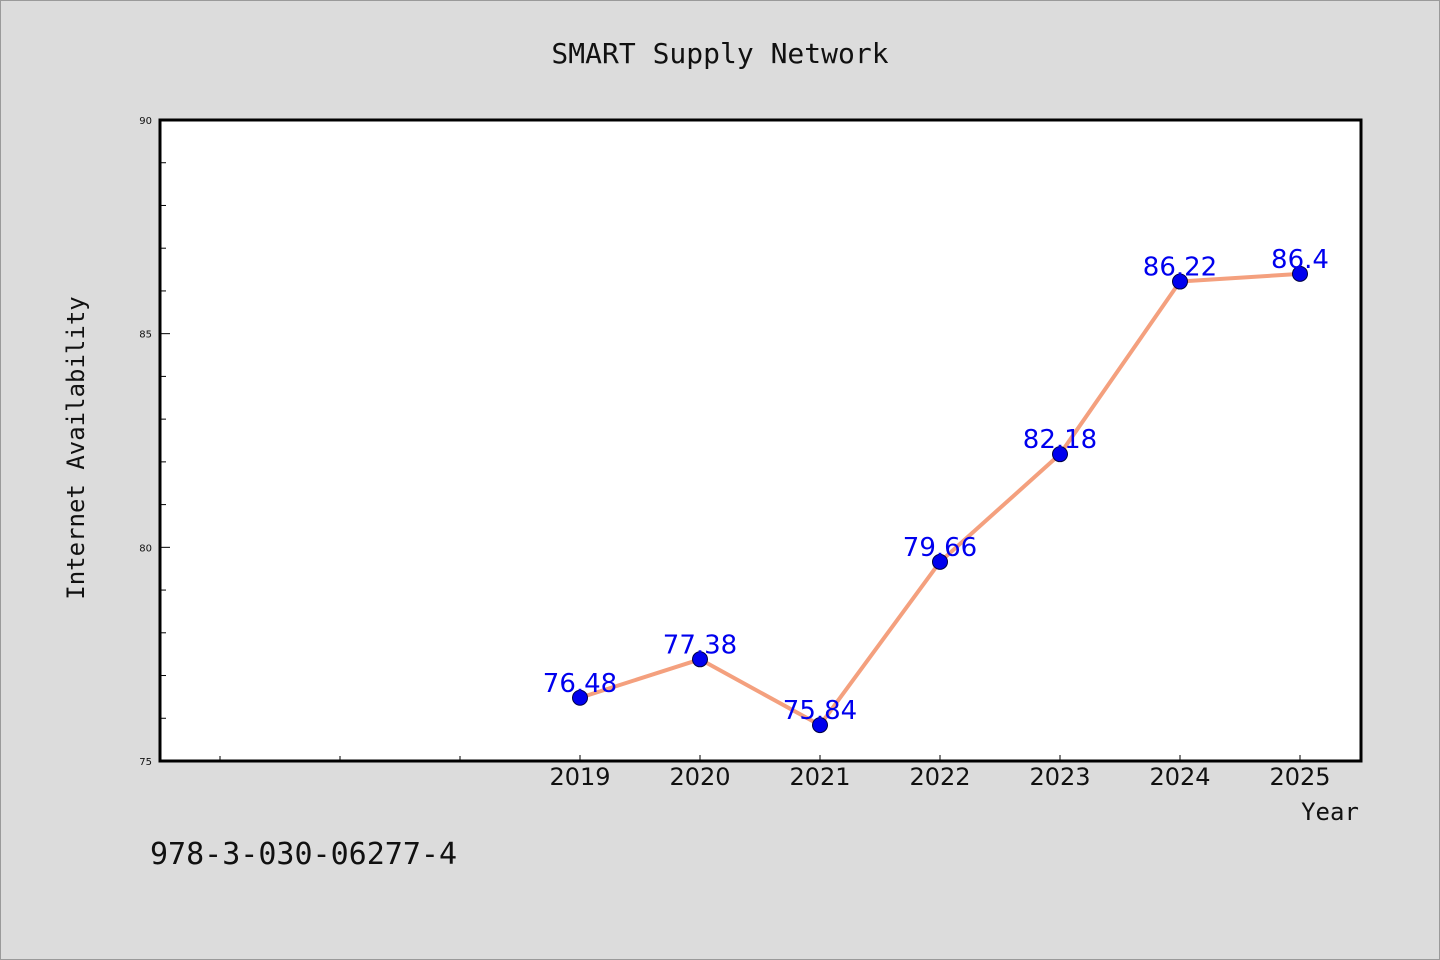  Describe the element at coordinates (939, 777) in the screenshot. I see `x-tick-label: 2022` at that location.